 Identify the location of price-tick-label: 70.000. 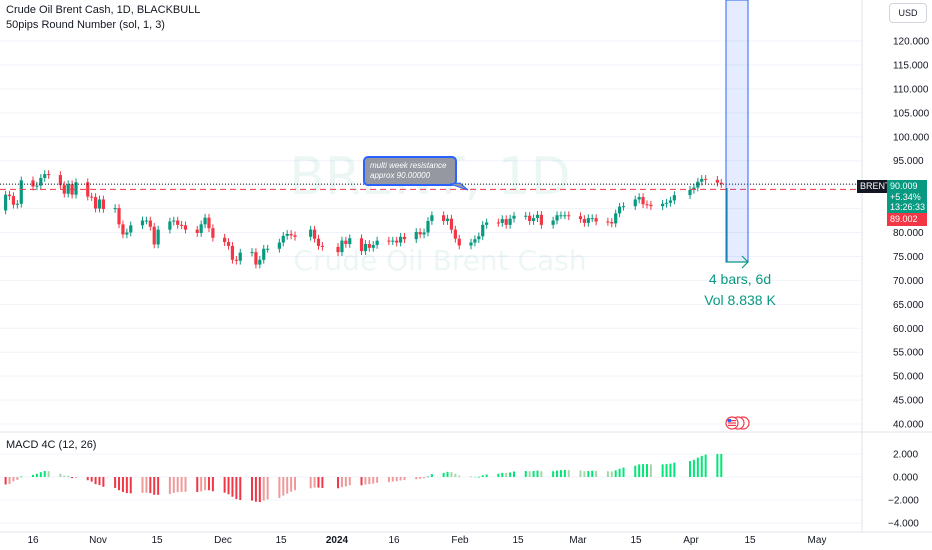
(908, 281).